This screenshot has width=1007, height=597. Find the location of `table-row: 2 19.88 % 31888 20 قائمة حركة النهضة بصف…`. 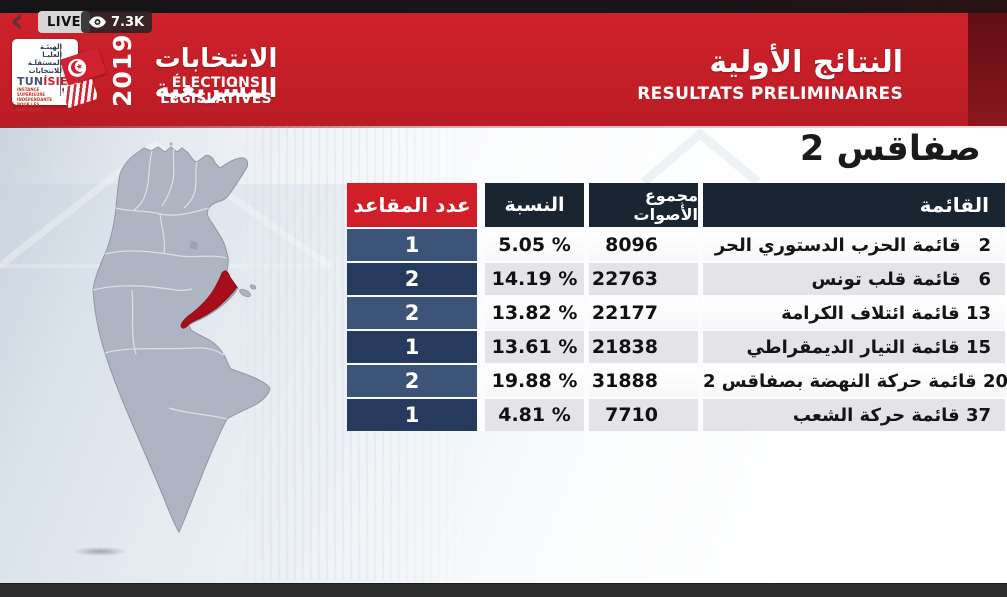

table-row: 2 19.88 % 31888 20 قائمة حركة النهضة بصف… is located at coordinates (677, 380).